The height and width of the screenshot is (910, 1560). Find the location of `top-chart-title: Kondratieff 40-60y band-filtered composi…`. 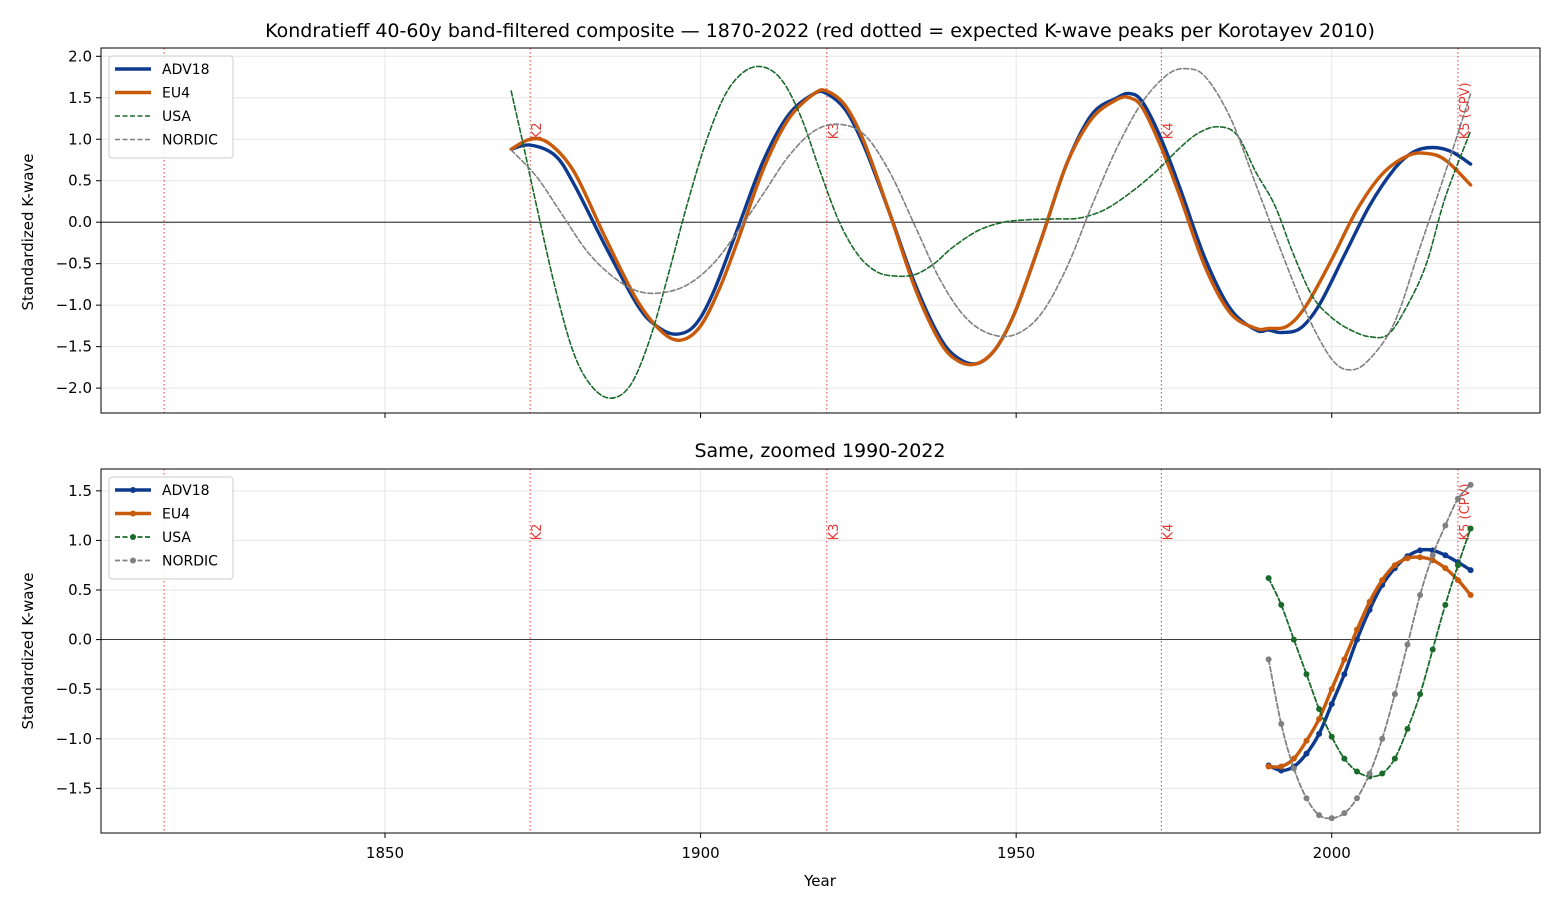

top-chart-title: Kondratieff 40-60y band-filtered composi… is located at coordinates (820, 31).